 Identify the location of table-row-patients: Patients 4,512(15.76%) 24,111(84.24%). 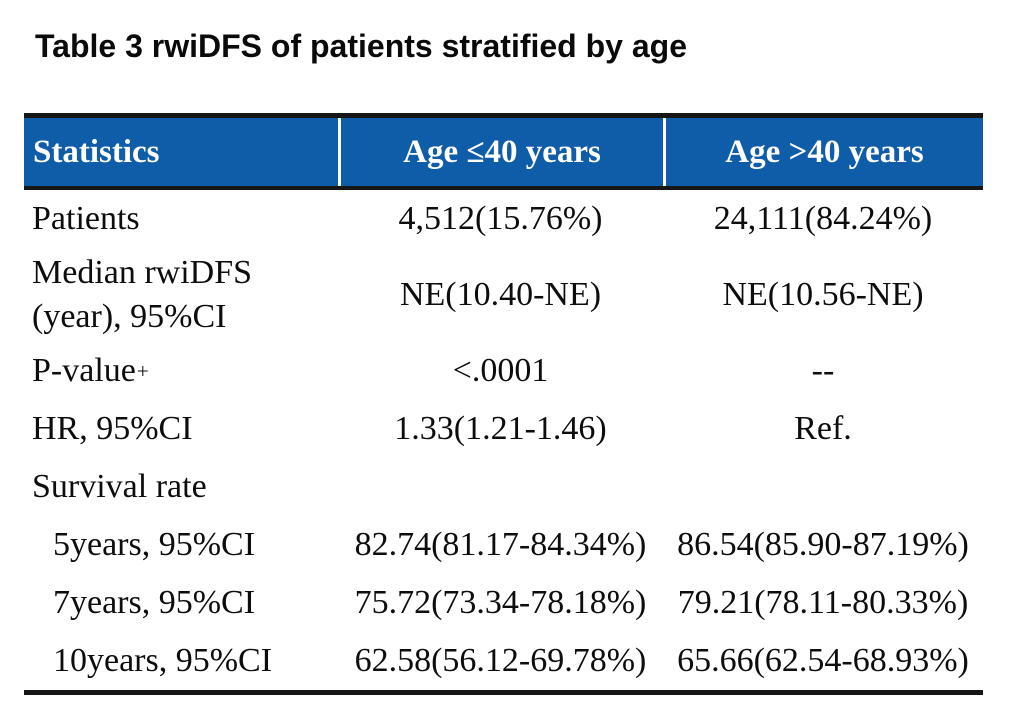
(503, 219).